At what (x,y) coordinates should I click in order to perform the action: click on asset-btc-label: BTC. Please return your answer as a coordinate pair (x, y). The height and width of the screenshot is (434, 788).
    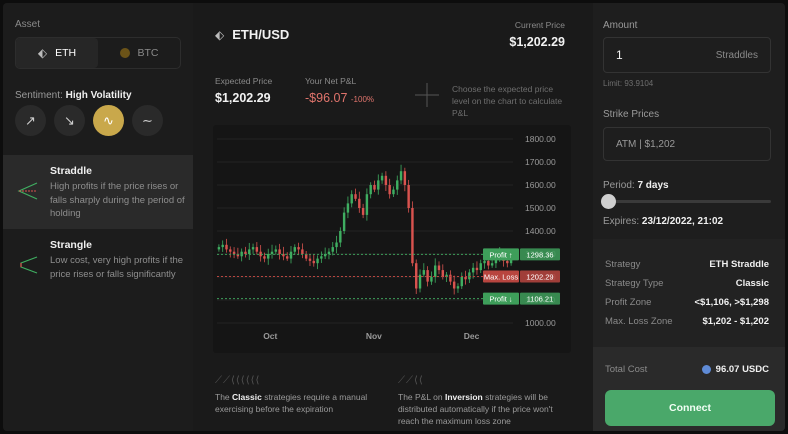
    Looking at the image, I should click on (148, 53).